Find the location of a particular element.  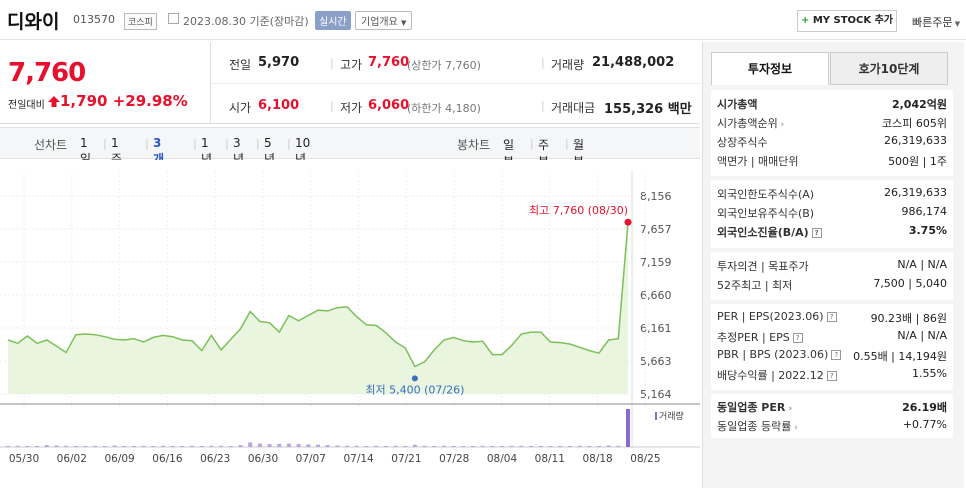

info-row: 투자의견 | 목표주가 N/A | N/A is located at coordinates (832, 267).